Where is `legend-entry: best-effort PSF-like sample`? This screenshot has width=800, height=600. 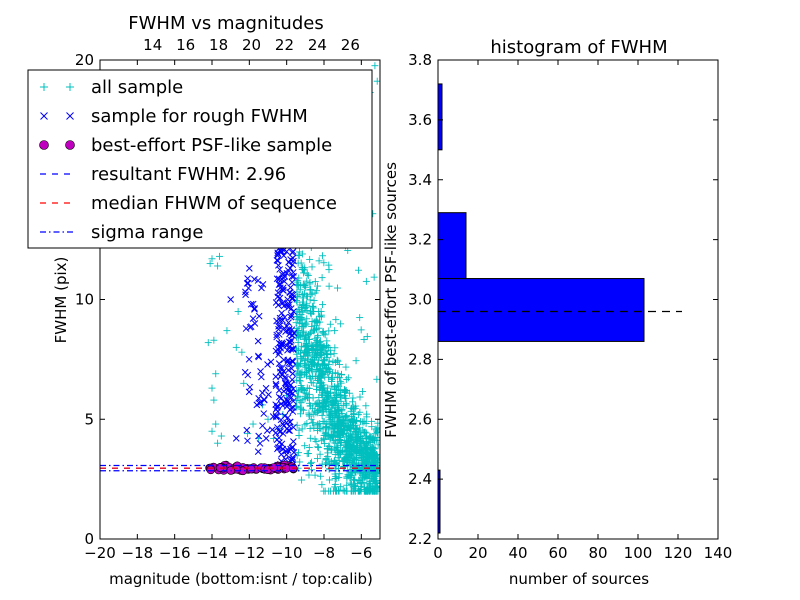
legend-entry: best-effort PSF-like sample is located at coordinates (185, 145).